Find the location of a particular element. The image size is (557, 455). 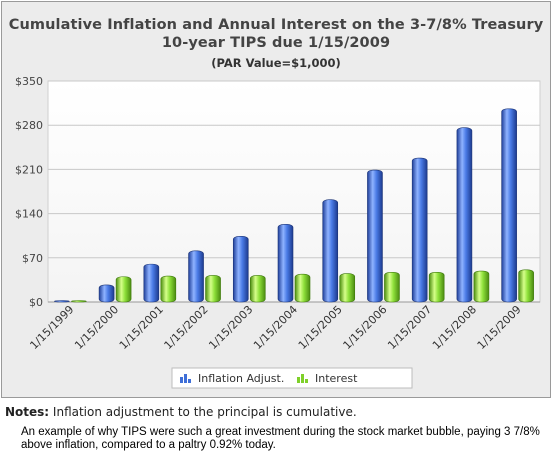

y-tick-label: $140 is located at coordinates (29, 214).